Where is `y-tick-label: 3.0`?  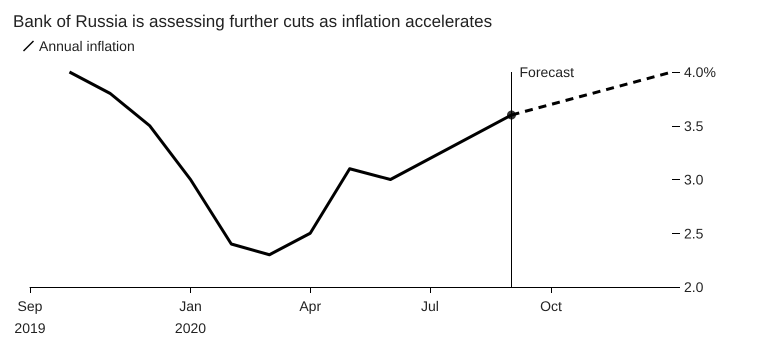
y-tick-label: 3.0 is located at coordinates (694, 180).